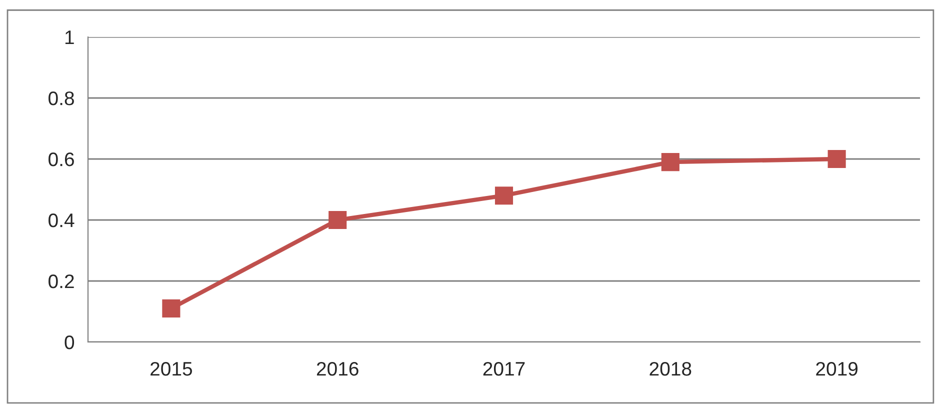 This screenshot has height=405, width=940. Describe the element at coordinates (61, 98) in the screenshot. I see `y-tick-label: 0.8` at that location.